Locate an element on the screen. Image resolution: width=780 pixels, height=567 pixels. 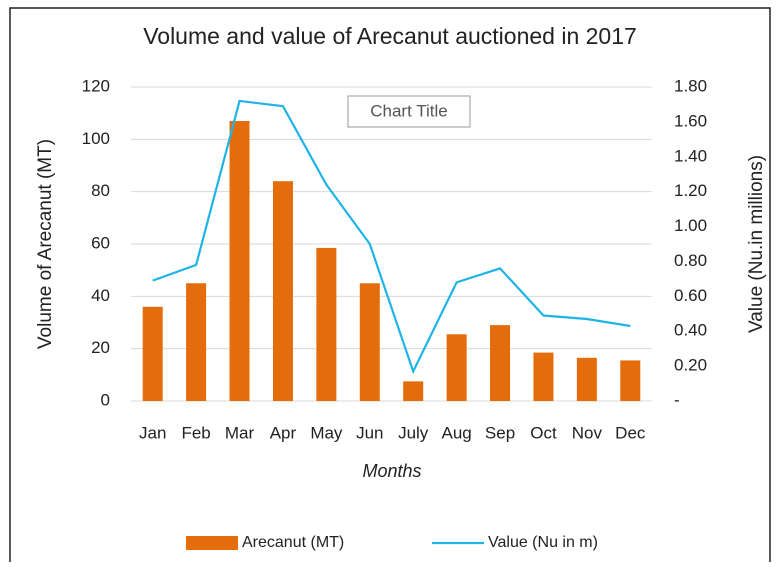
annotation: Chart Title is located at coordinates (408, 110).